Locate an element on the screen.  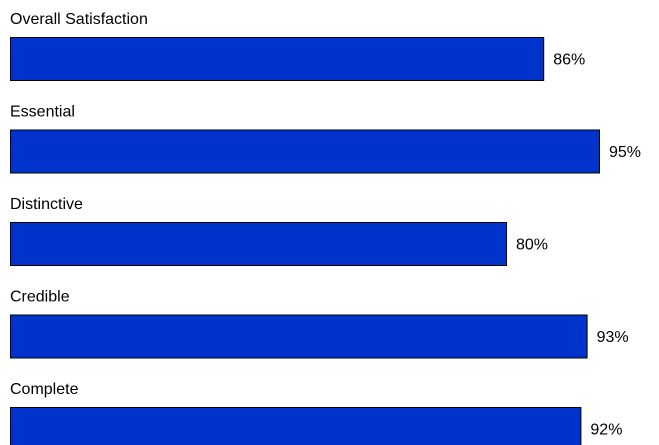
bar-row: Distinctive 80% is located at coordinates (279, 231).